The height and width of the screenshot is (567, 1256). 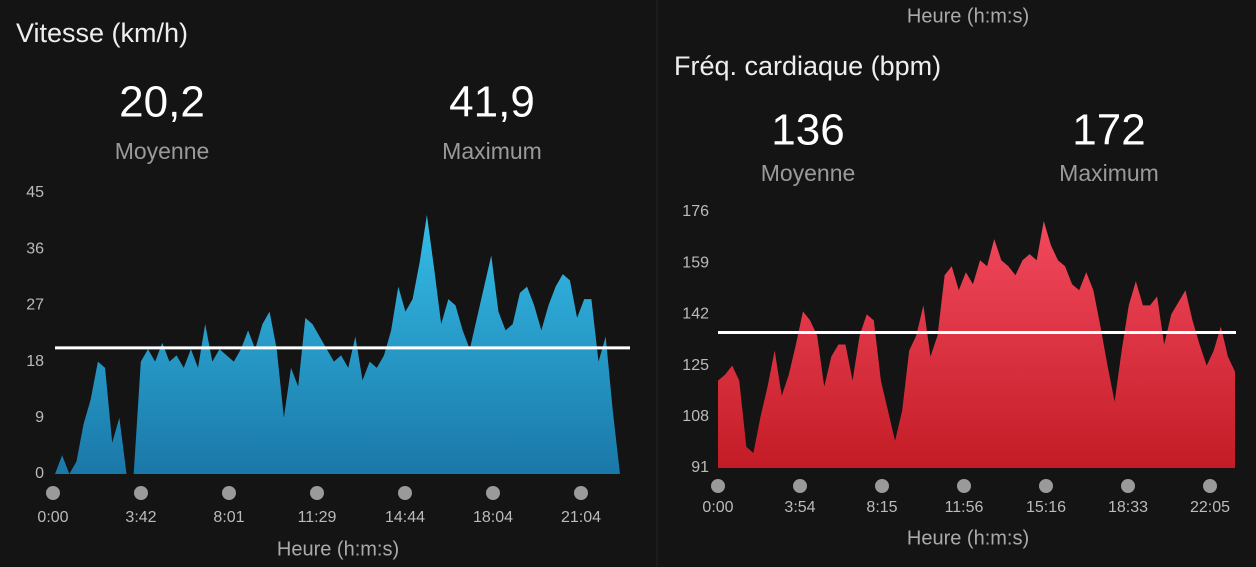 I want to click on stat-value: 20,2, so click(x=162, y=102).